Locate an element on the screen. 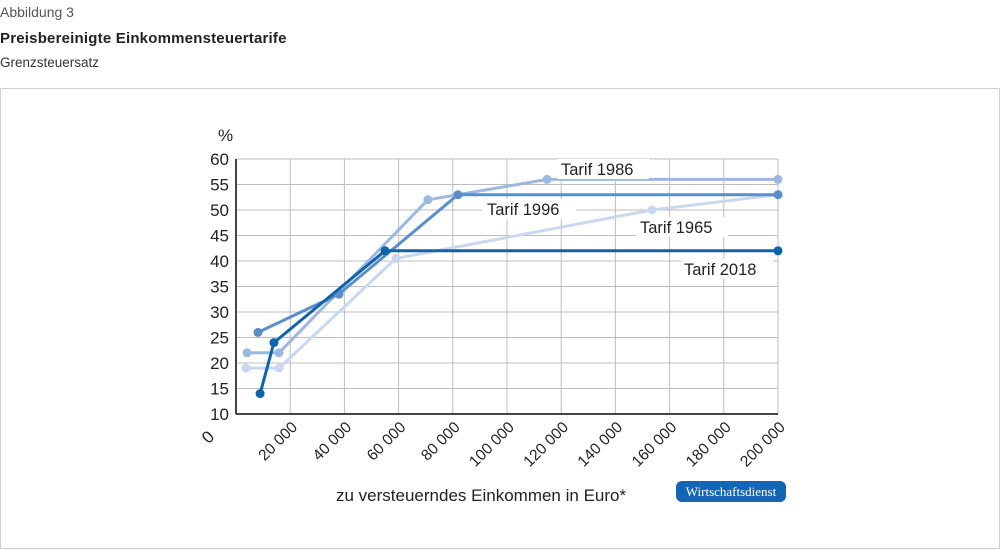  x-tick-label: 120 000 is located at coordinates (546, 445).